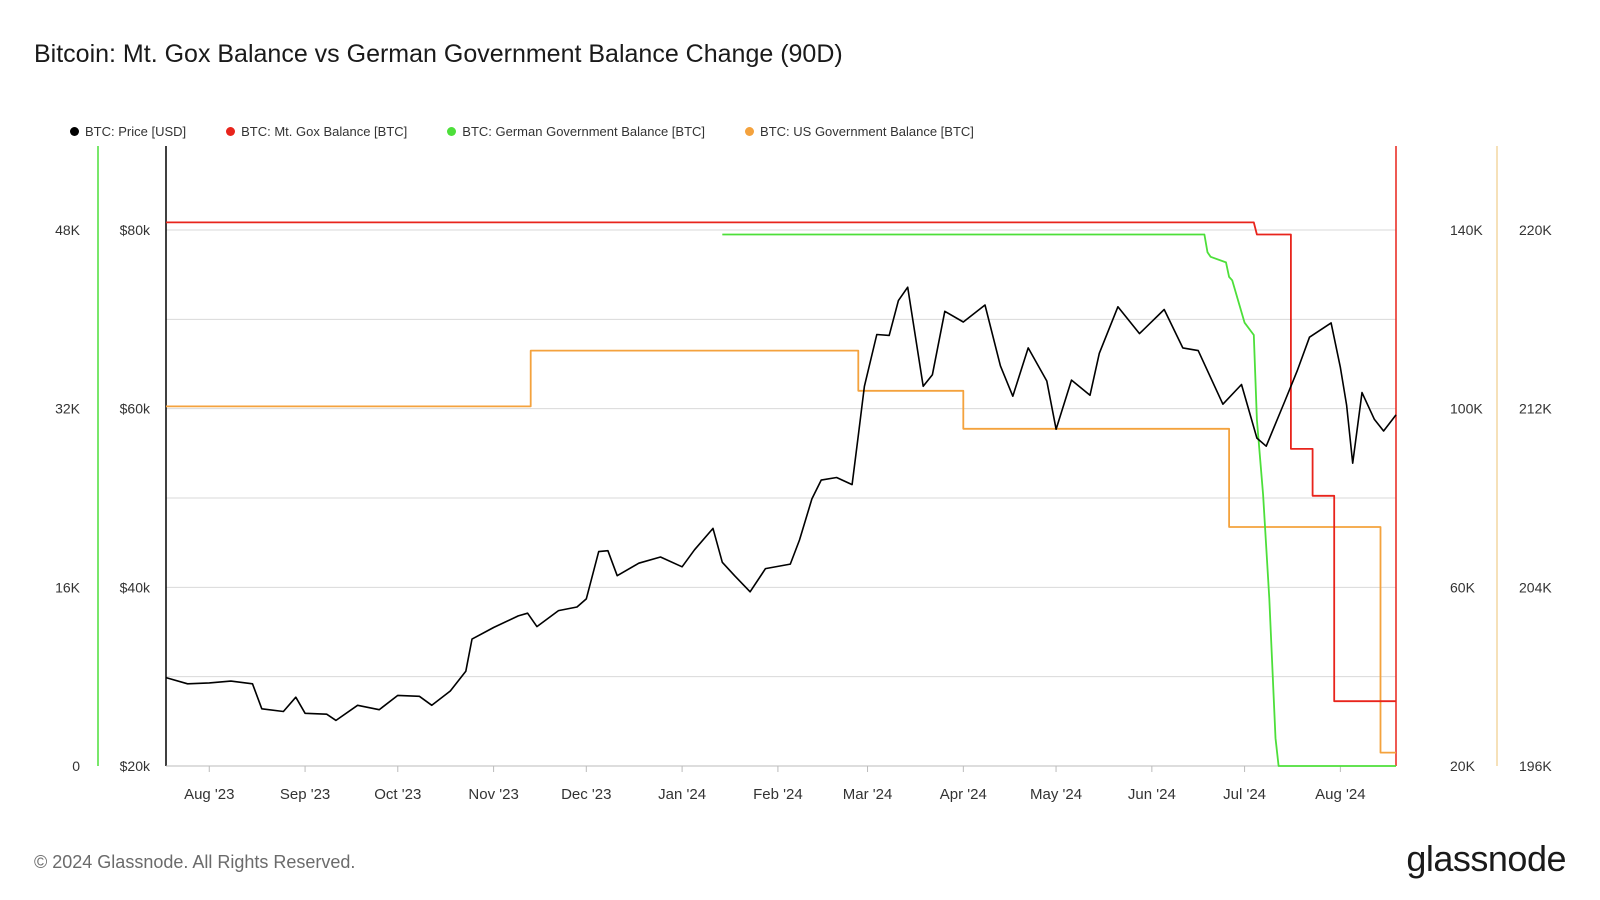 The width and height of the screenshot is (1600, 900). Describe the element at coordinates (1463, 587) in the screenshot. I see `mtgox-tick-label-1: 60K` at that location.